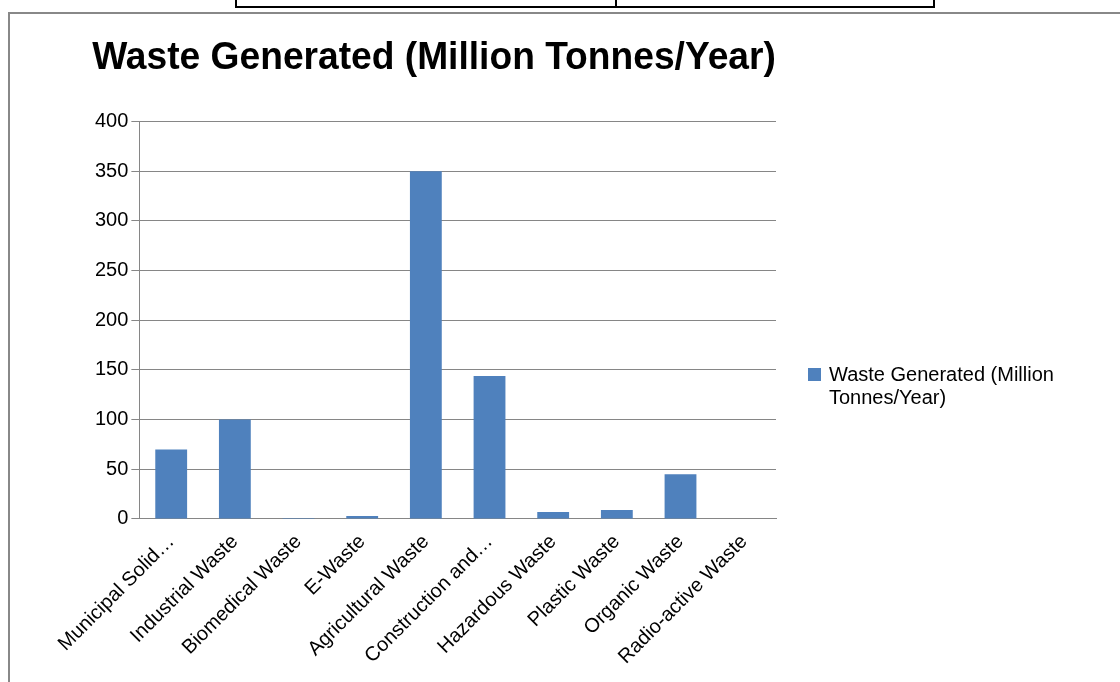  What do you see at coordinates (117, 467) in the screenshot?
I see `y-tick-label: 50` at bounding box center [117, 467].